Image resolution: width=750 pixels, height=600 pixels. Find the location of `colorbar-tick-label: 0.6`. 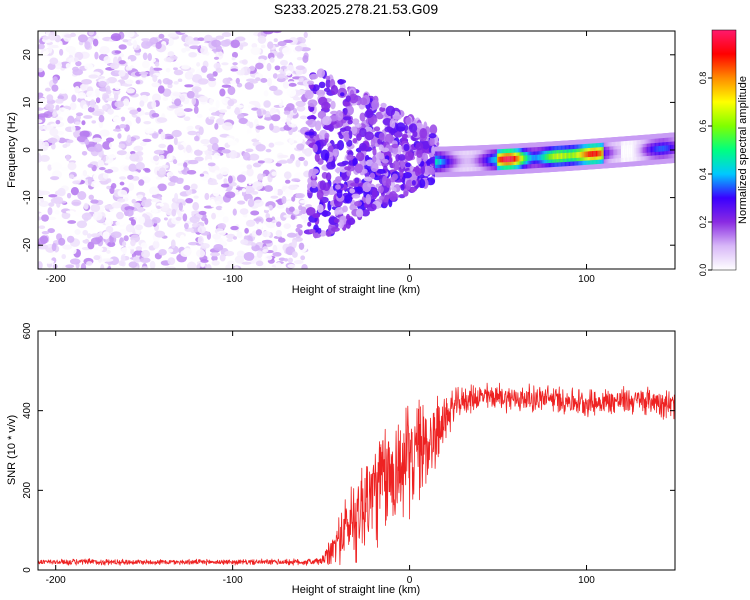

colorbar-tick-label: 0.6 is located at coordinates (703, 126).